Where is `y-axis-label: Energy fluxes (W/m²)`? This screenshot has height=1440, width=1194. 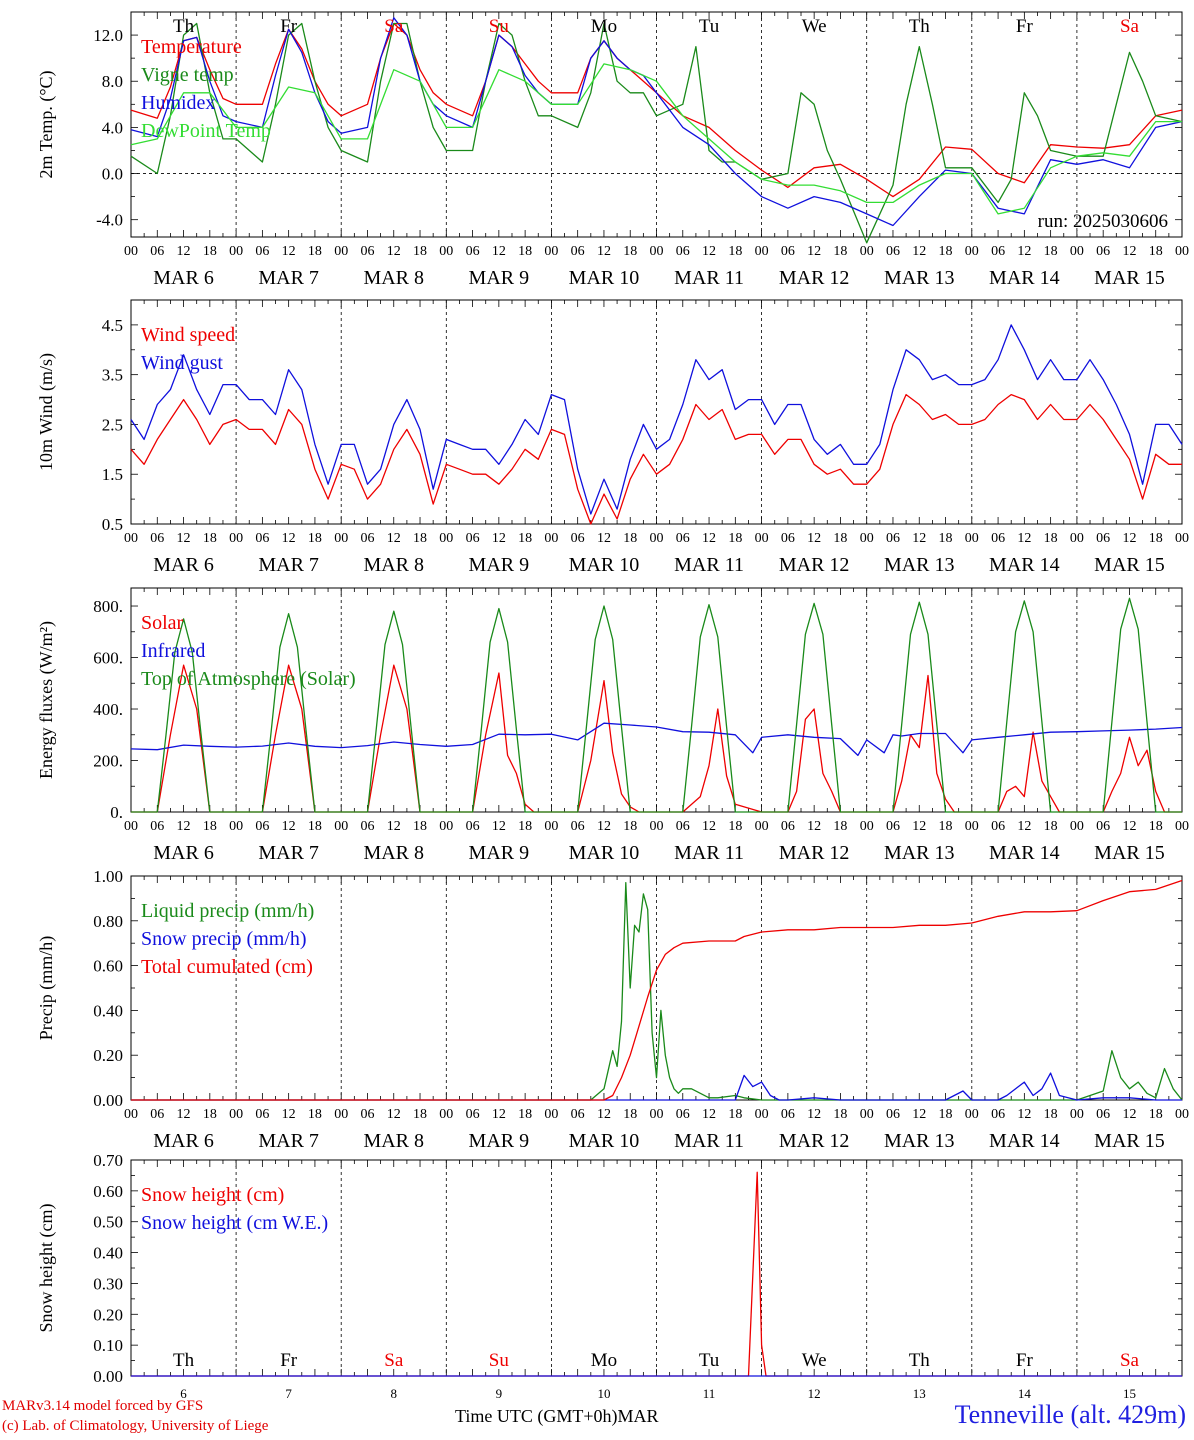
y-axis-label: Energy fluxes (W/m²) is located at coordinates (46, 700).